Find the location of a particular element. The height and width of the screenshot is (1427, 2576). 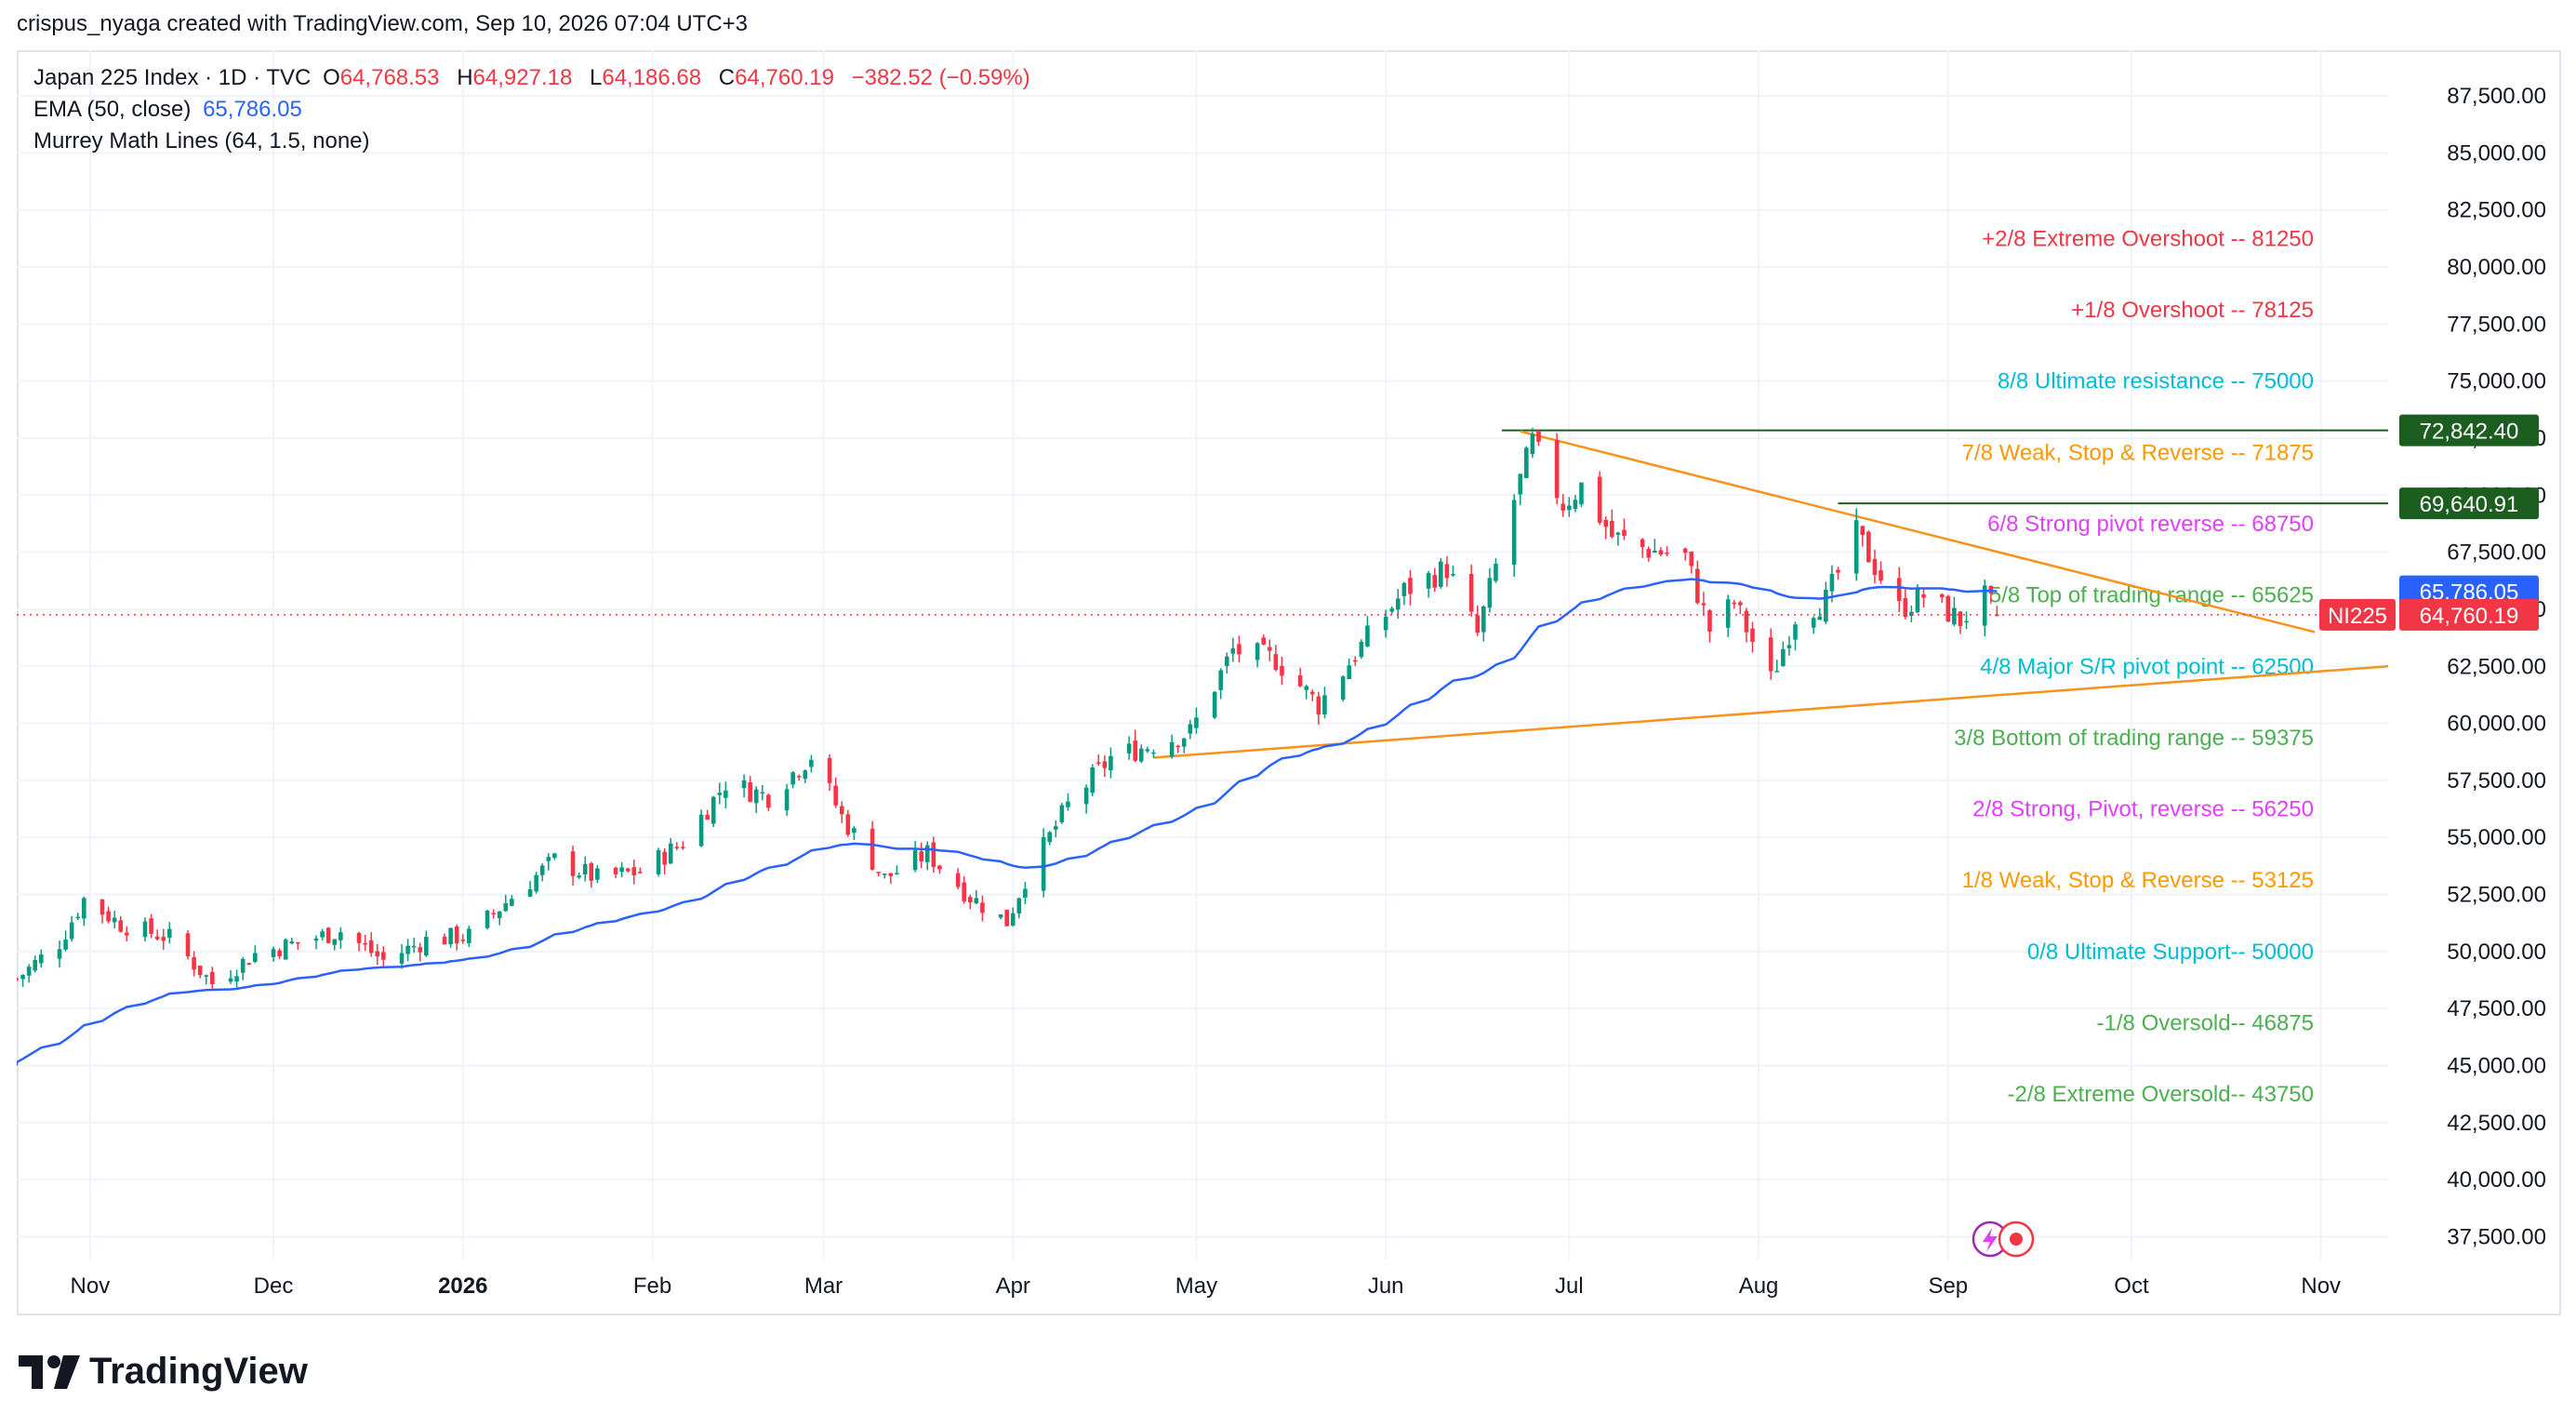

tradingview-logo-text: TradingView is located at coordinates (198, 1371).